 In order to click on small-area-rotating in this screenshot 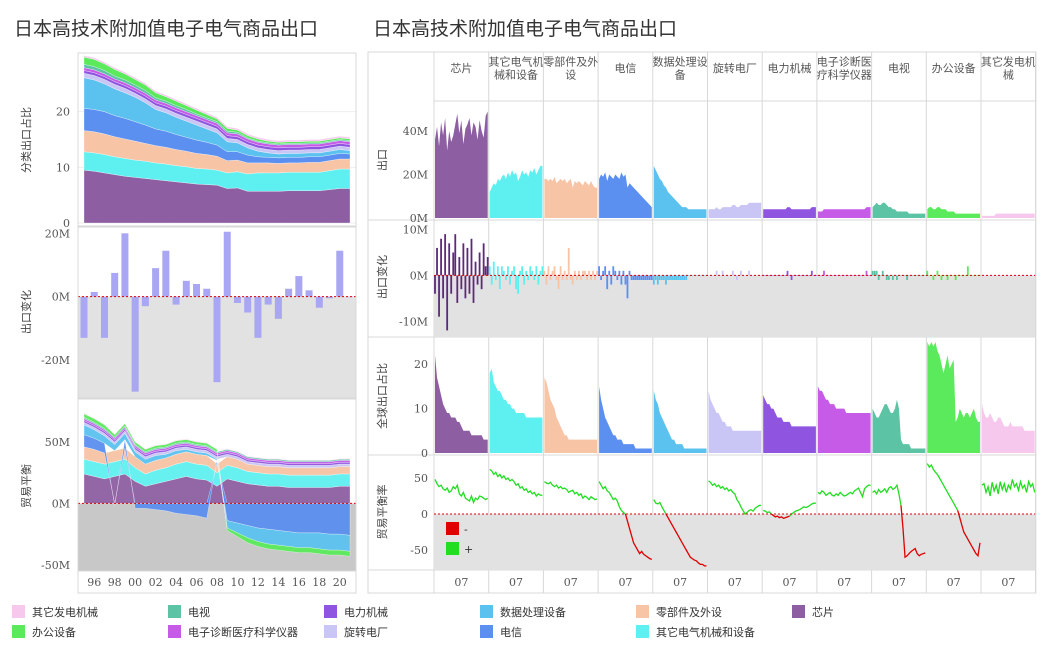, I will do `click(735, 210)`.